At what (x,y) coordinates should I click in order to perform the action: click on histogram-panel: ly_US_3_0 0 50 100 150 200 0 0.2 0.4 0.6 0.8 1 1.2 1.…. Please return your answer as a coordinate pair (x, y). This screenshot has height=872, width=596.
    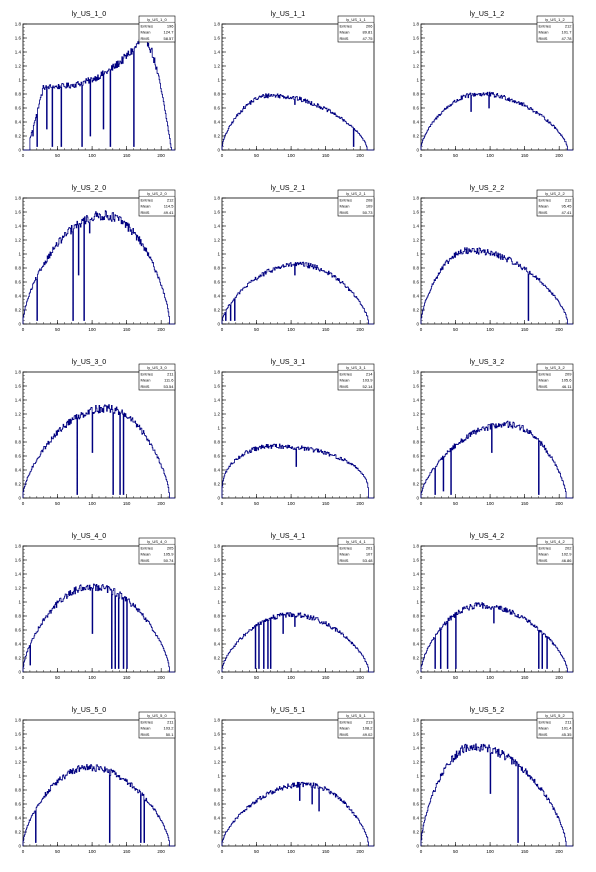
    Looking at the image, I should click on (95, 432).